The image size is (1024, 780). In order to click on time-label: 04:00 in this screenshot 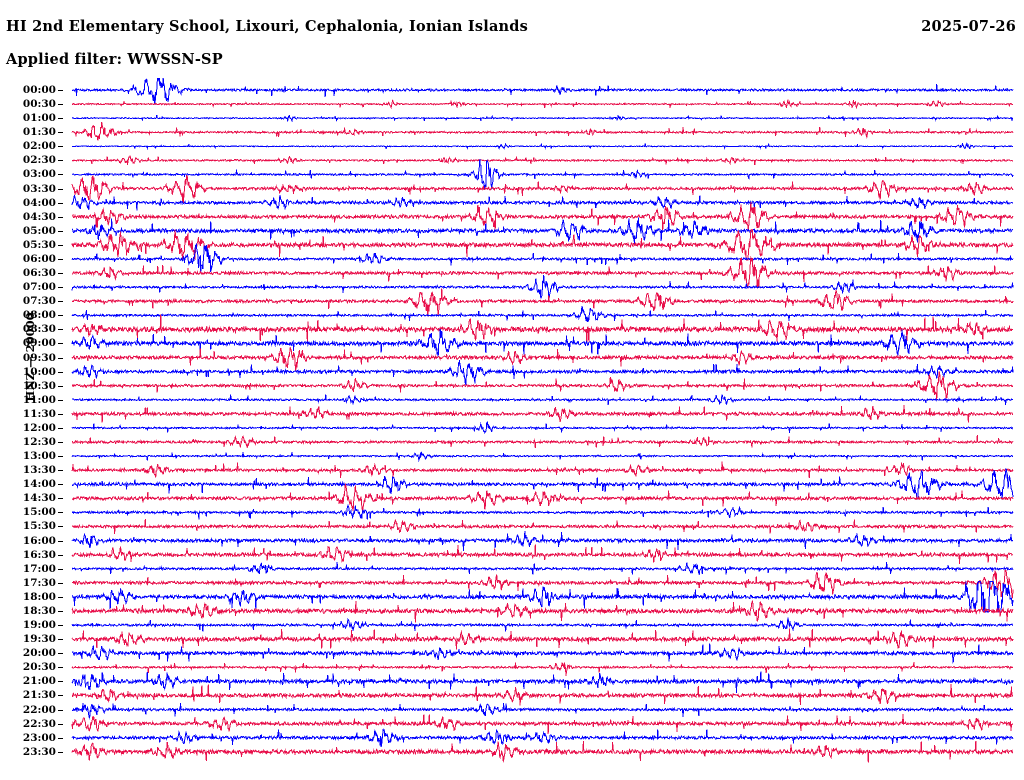, I will do `click(39, 202)`.